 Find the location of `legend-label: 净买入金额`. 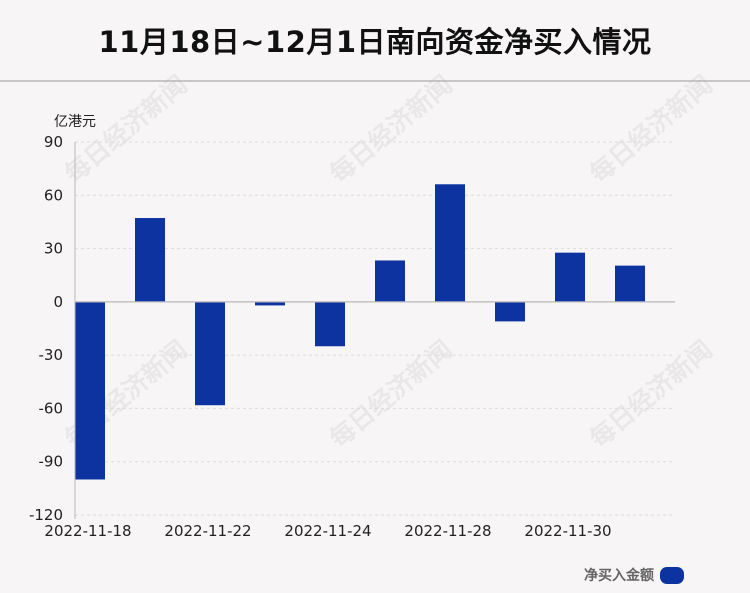

legend-label: 净买入金额 is located at coordinates (619, 576).